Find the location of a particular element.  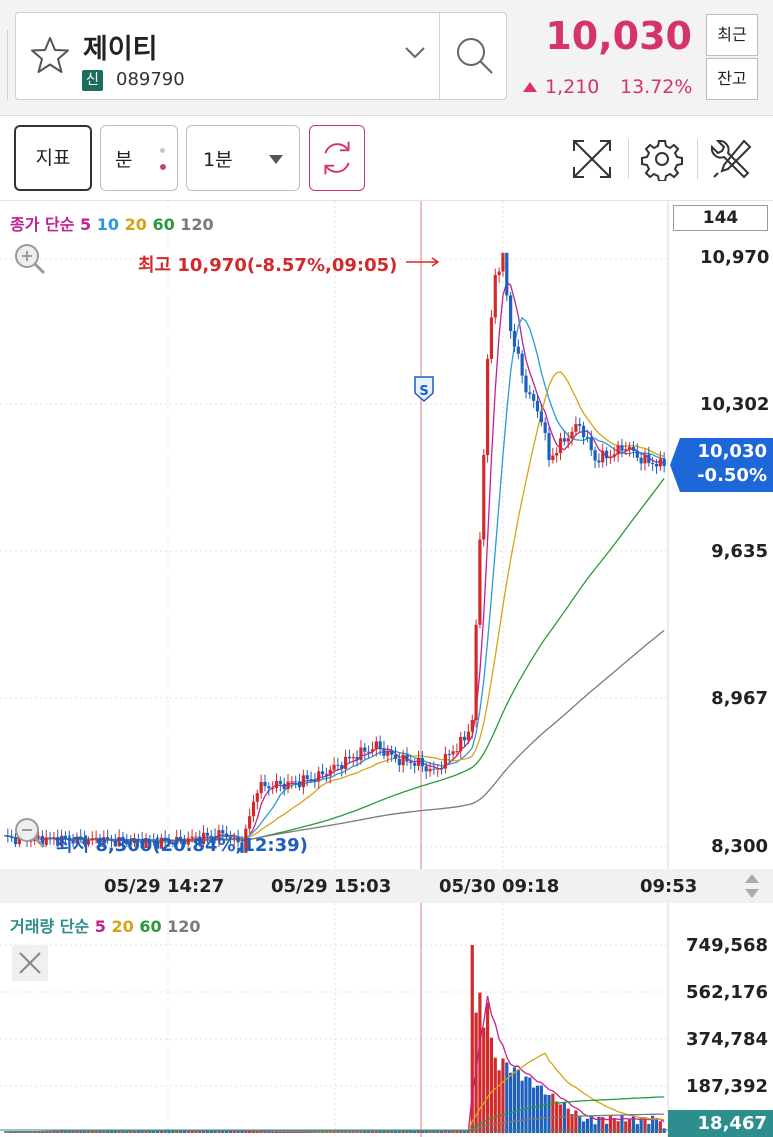

balance-button: 잔고 is located at coordinates (732, 79).